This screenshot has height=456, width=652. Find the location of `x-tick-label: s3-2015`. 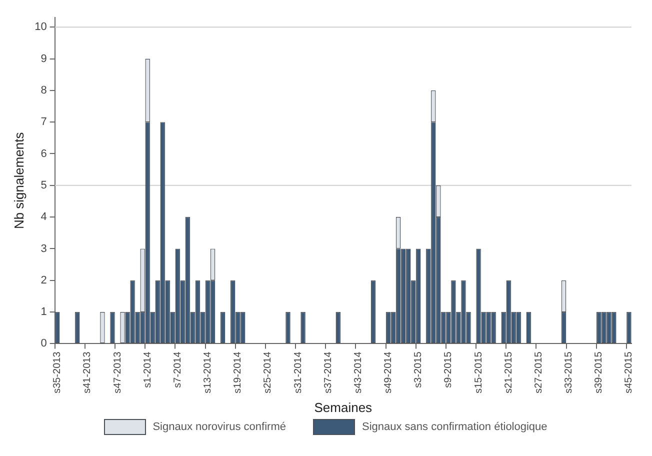

x-tick-label: s3-2015 is located at coordinates (418, 369).